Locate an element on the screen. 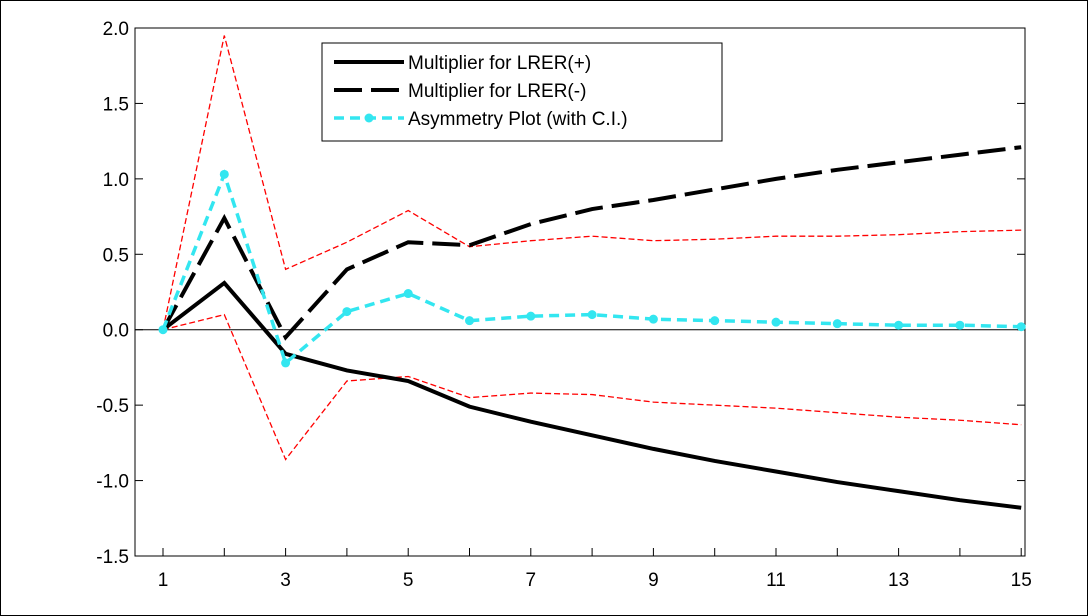  legend-label: Multiplier for LRER(+) is located at coordinates (499, 63).